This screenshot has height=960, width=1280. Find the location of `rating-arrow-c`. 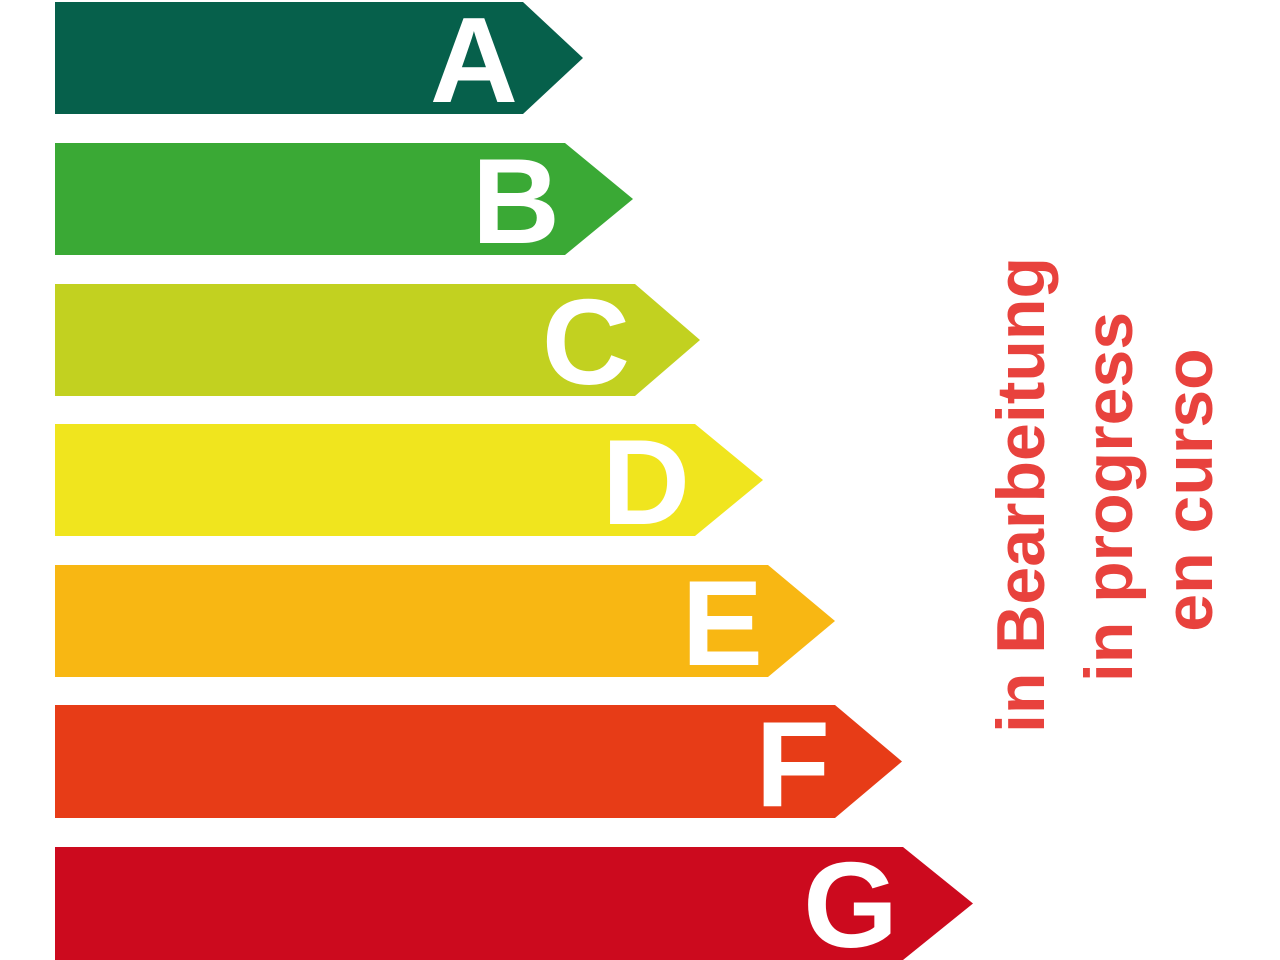

rating-arrow-c is located at coordinates (377, 340).